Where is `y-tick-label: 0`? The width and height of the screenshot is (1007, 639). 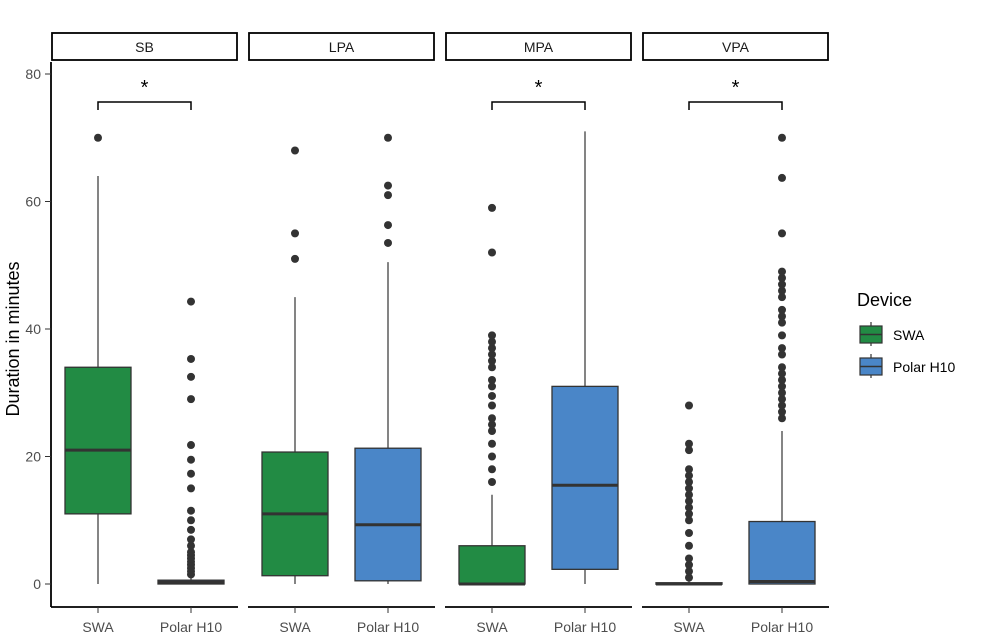 y-tick-label: 0 is located at coordinates (37, 584).